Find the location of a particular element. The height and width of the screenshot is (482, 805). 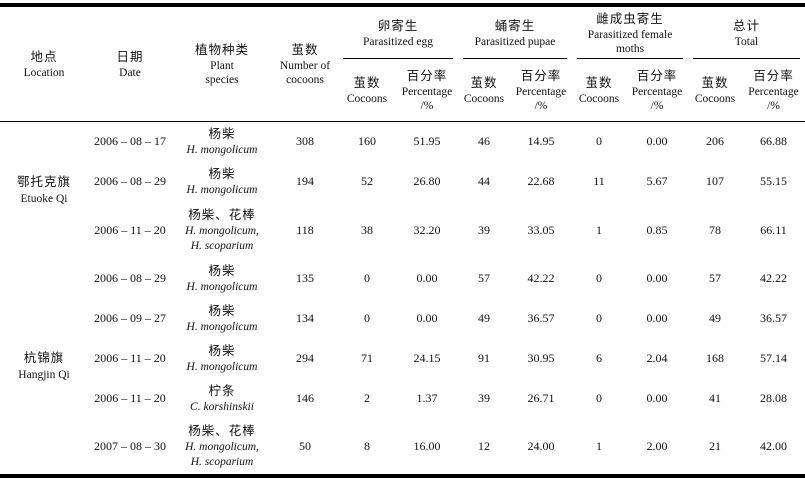

cell-pupae-percentage: 24.00 is located at coordinates (541, 445).